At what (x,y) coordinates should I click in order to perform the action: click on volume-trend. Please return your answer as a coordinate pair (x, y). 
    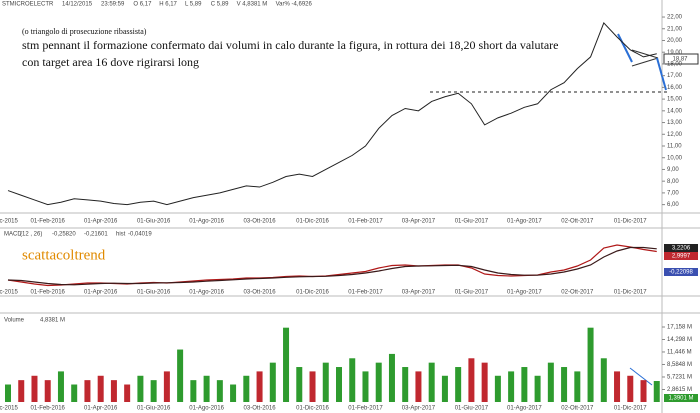
    Looking at the image, I should click on (641, 376).